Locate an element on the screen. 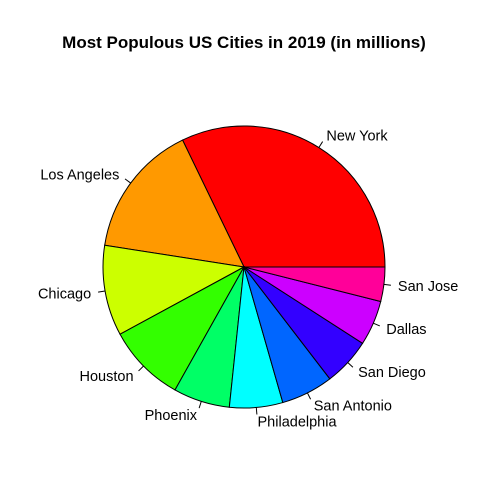 This screenshot has height=483, width=492. pie-slice-new-york is located at coordinates (283, 196).